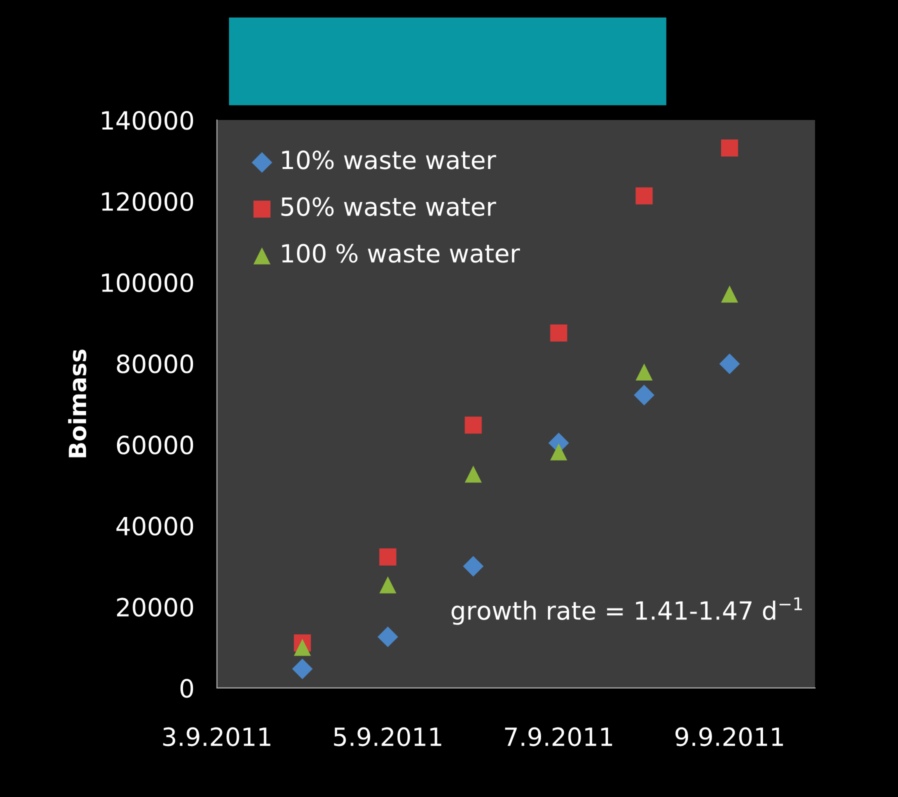 The image size is (898, 797). I want to click on x-tick-label: 9.9.2011, so click(729, 736).